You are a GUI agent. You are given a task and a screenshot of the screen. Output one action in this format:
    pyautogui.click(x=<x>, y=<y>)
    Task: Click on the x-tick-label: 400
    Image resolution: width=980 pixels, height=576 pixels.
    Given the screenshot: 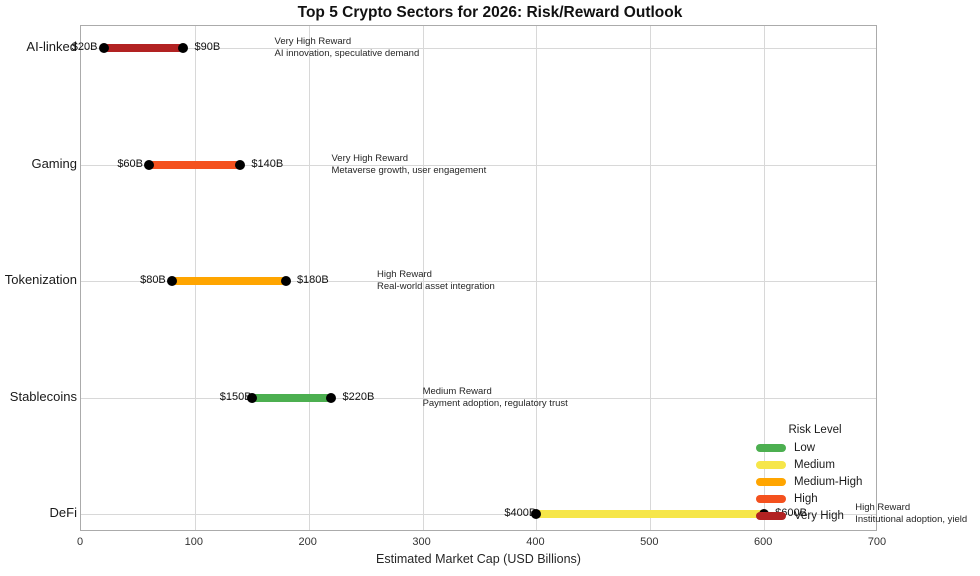 What is the action you would take?
    pyautogui.click(x=535, y=542)
    